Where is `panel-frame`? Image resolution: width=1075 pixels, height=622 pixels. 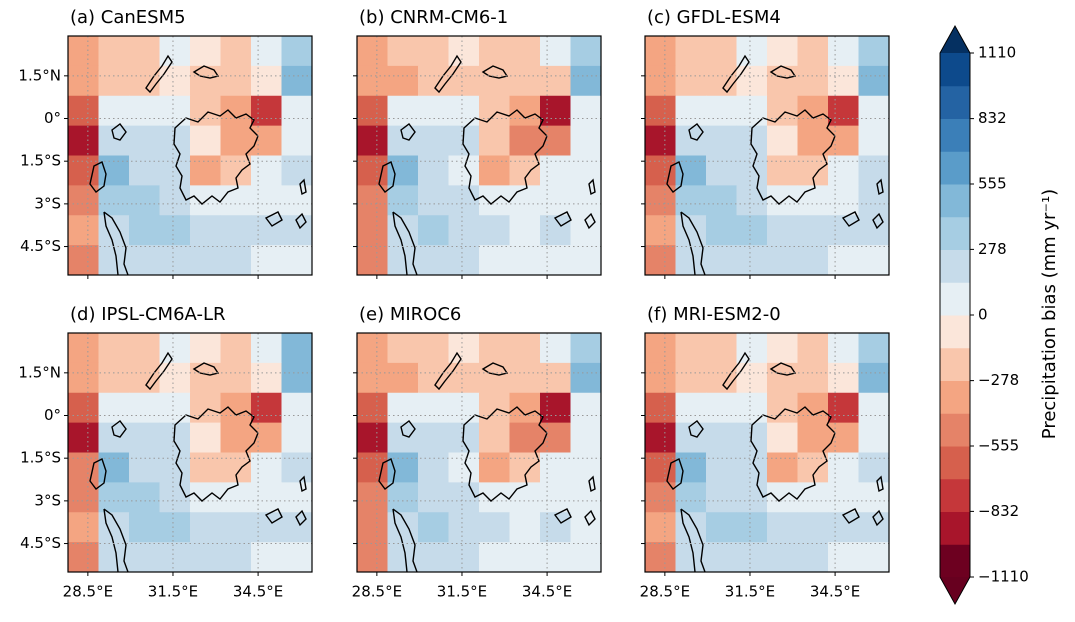
panel-frame is located at coordinates (479, 155).